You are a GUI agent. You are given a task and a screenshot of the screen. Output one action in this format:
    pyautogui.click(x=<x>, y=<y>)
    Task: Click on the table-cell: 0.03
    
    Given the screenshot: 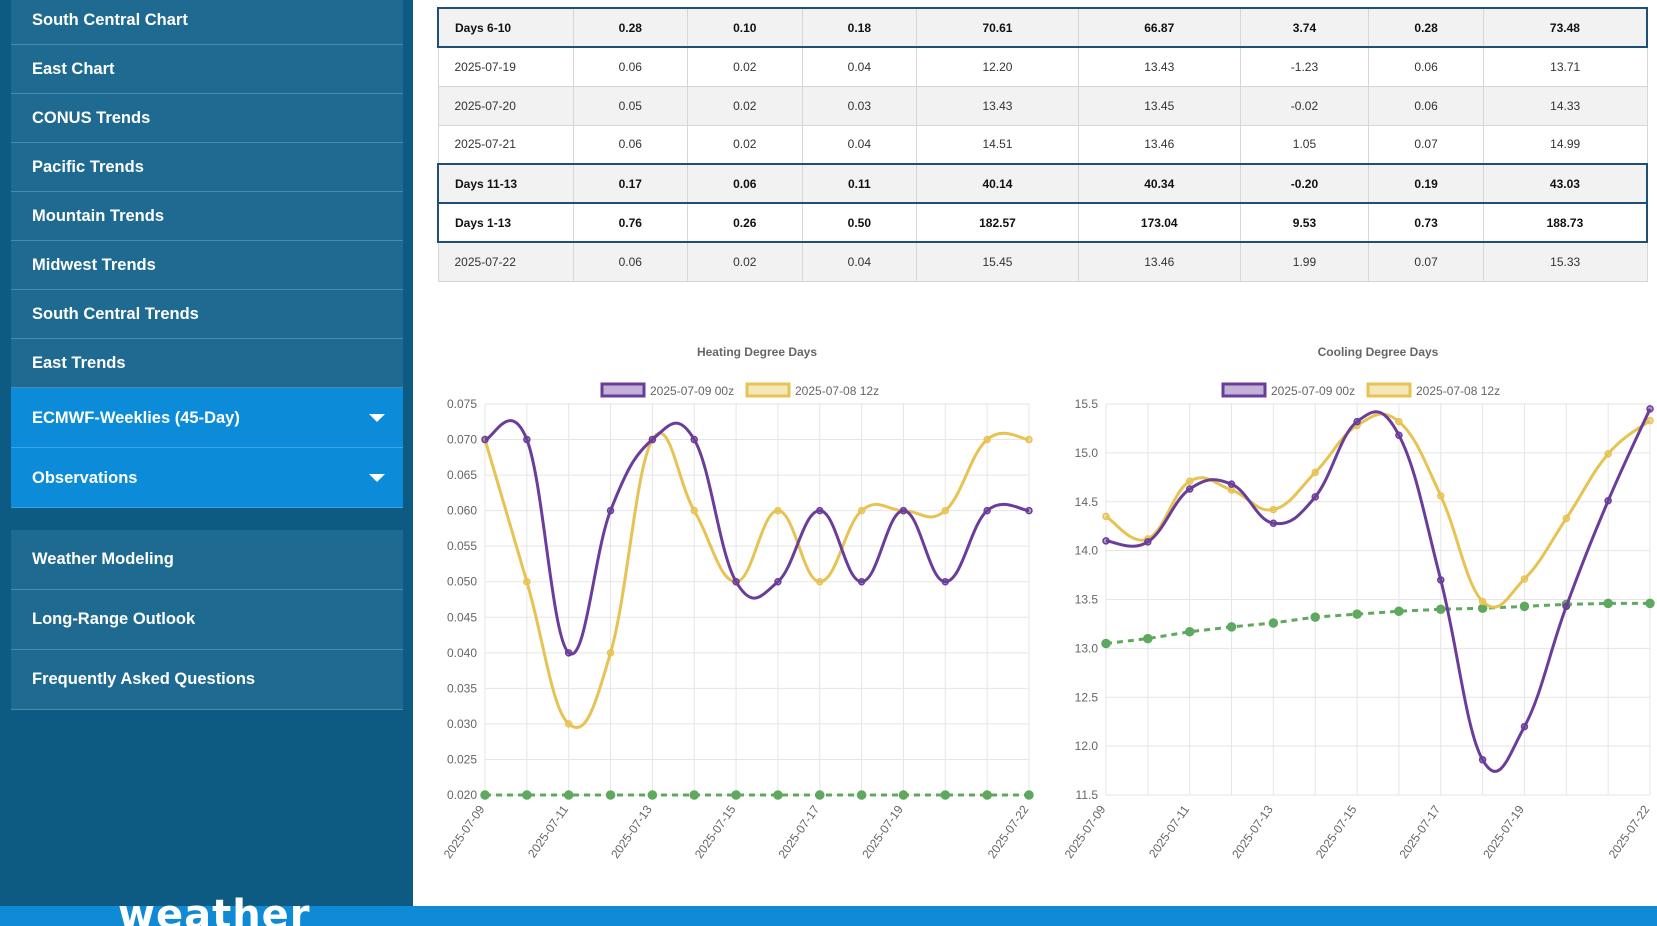 What is the action you would take?
    pyautogui.click(x=859, y=105)
    